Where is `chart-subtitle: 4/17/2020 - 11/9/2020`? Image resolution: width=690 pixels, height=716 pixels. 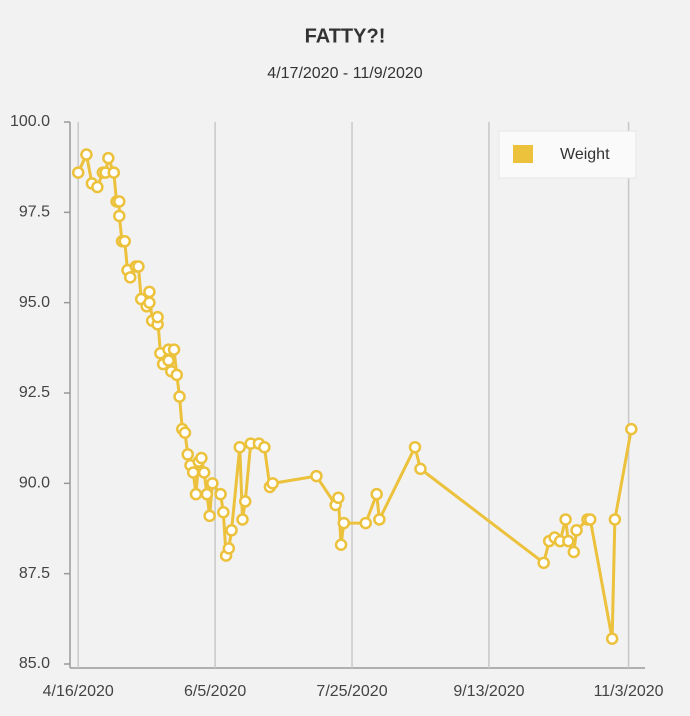 chart-subtitle: 4/17/2020 - 11/9/2020 is located at coordinates (344, 73).